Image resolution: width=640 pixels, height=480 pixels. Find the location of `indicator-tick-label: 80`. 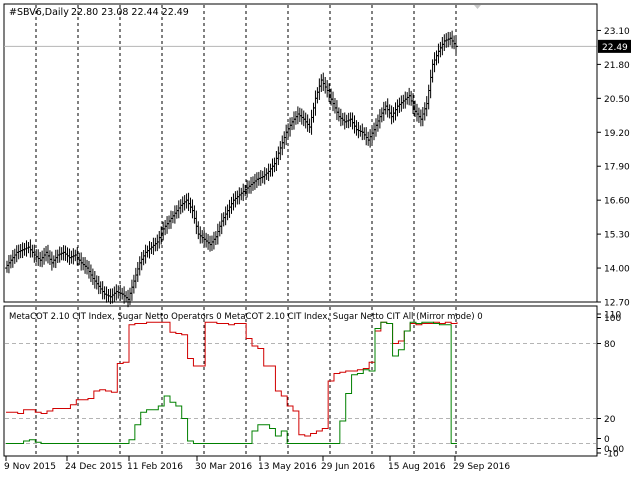

indicator-tick-label: 80 is located at coordinates (610, 345).